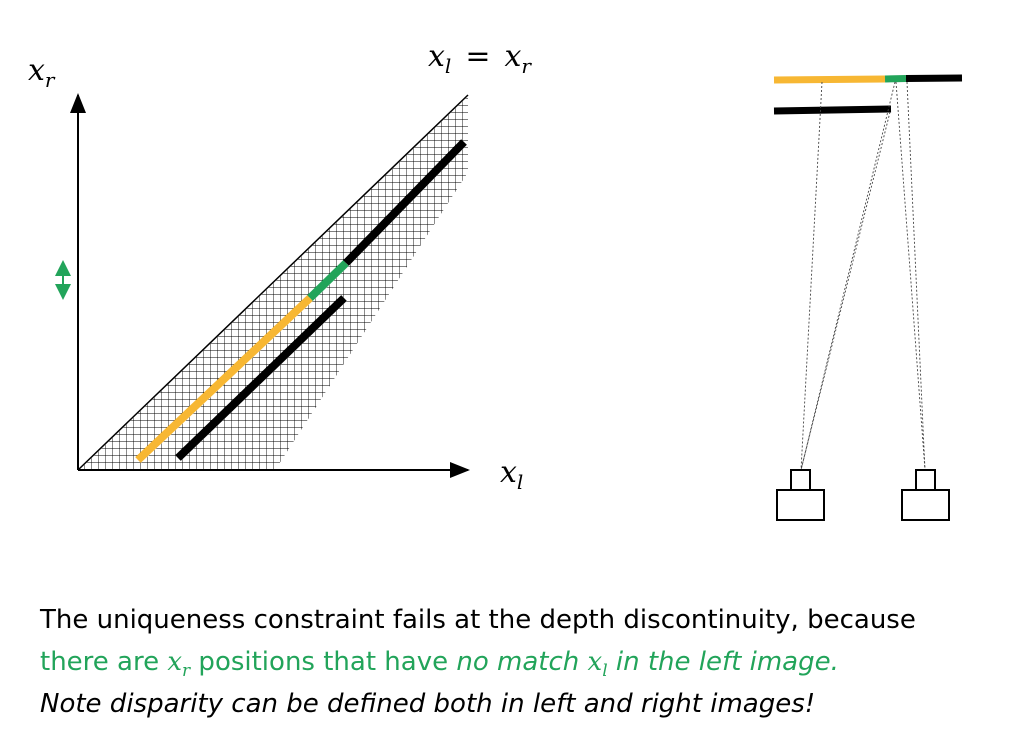 The width and height of the screenshot is (1024, 740). What do you see at coordinates (405, 202) in the screenshot?
I see `black-upper-correspondence-line` at bounding box center [405, 202].